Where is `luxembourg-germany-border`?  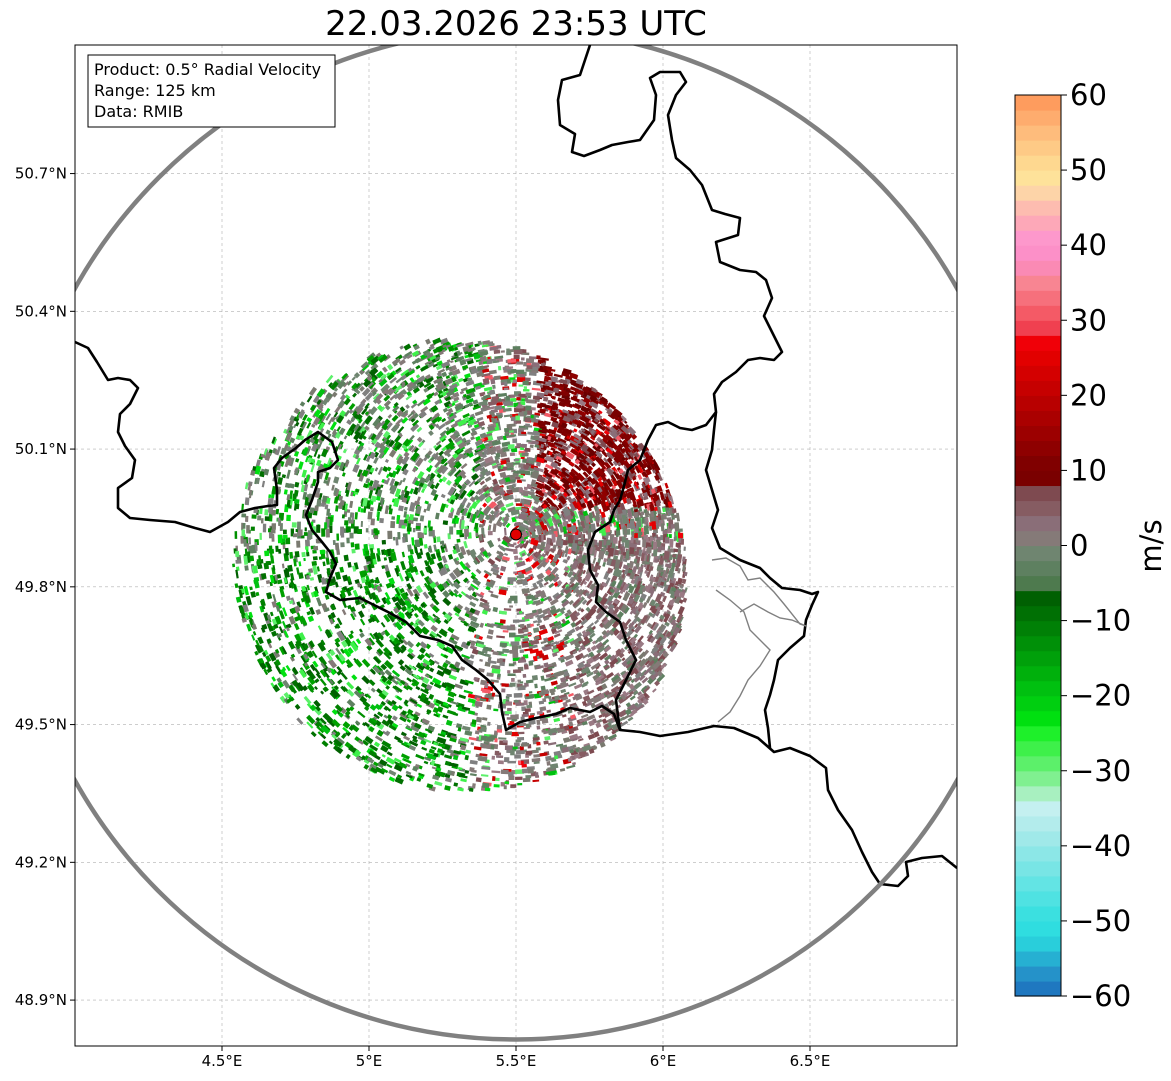 luxembourg-germany-border is located at coordinates (762, 580).